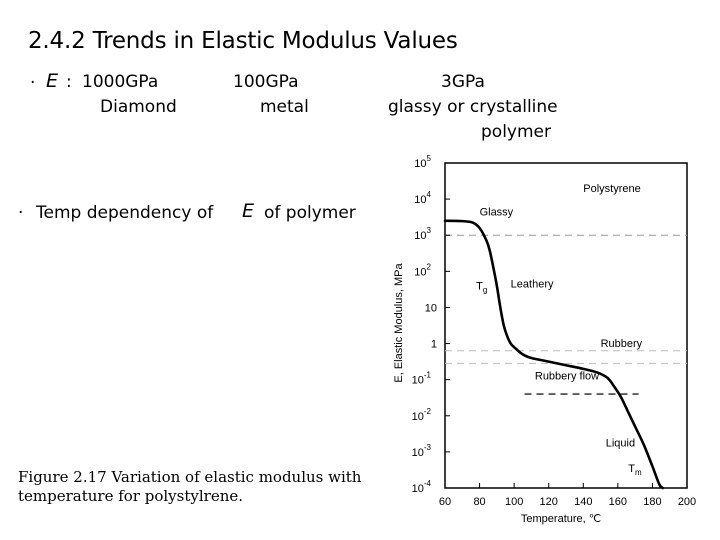 The height and width of the screenshot is (540, 720). I want to click on x-tick-label: 60, so click(445, 502).